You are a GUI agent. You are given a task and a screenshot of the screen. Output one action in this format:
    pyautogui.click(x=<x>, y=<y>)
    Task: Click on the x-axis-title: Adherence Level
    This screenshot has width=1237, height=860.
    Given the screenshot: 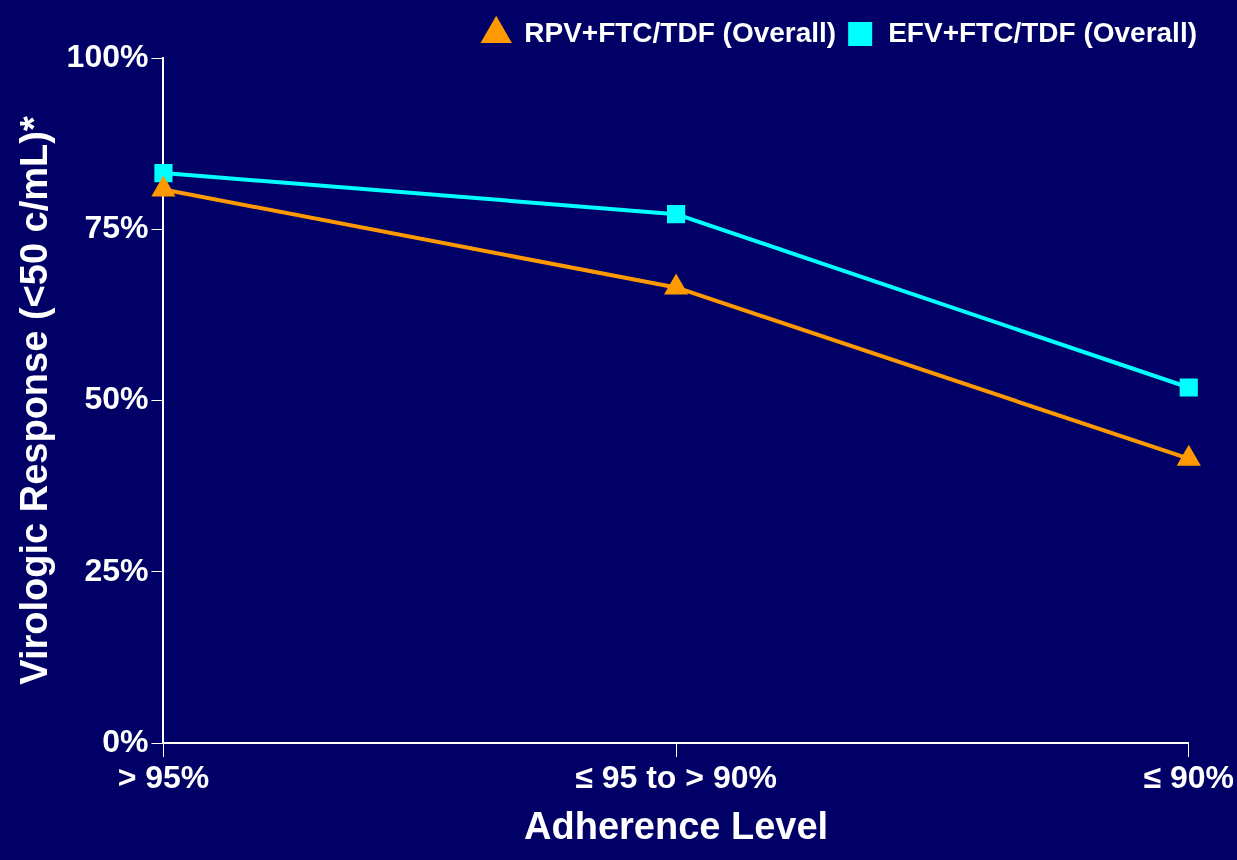 What is the action you would take?
    pyautogui.click(x=676, y=825)
    